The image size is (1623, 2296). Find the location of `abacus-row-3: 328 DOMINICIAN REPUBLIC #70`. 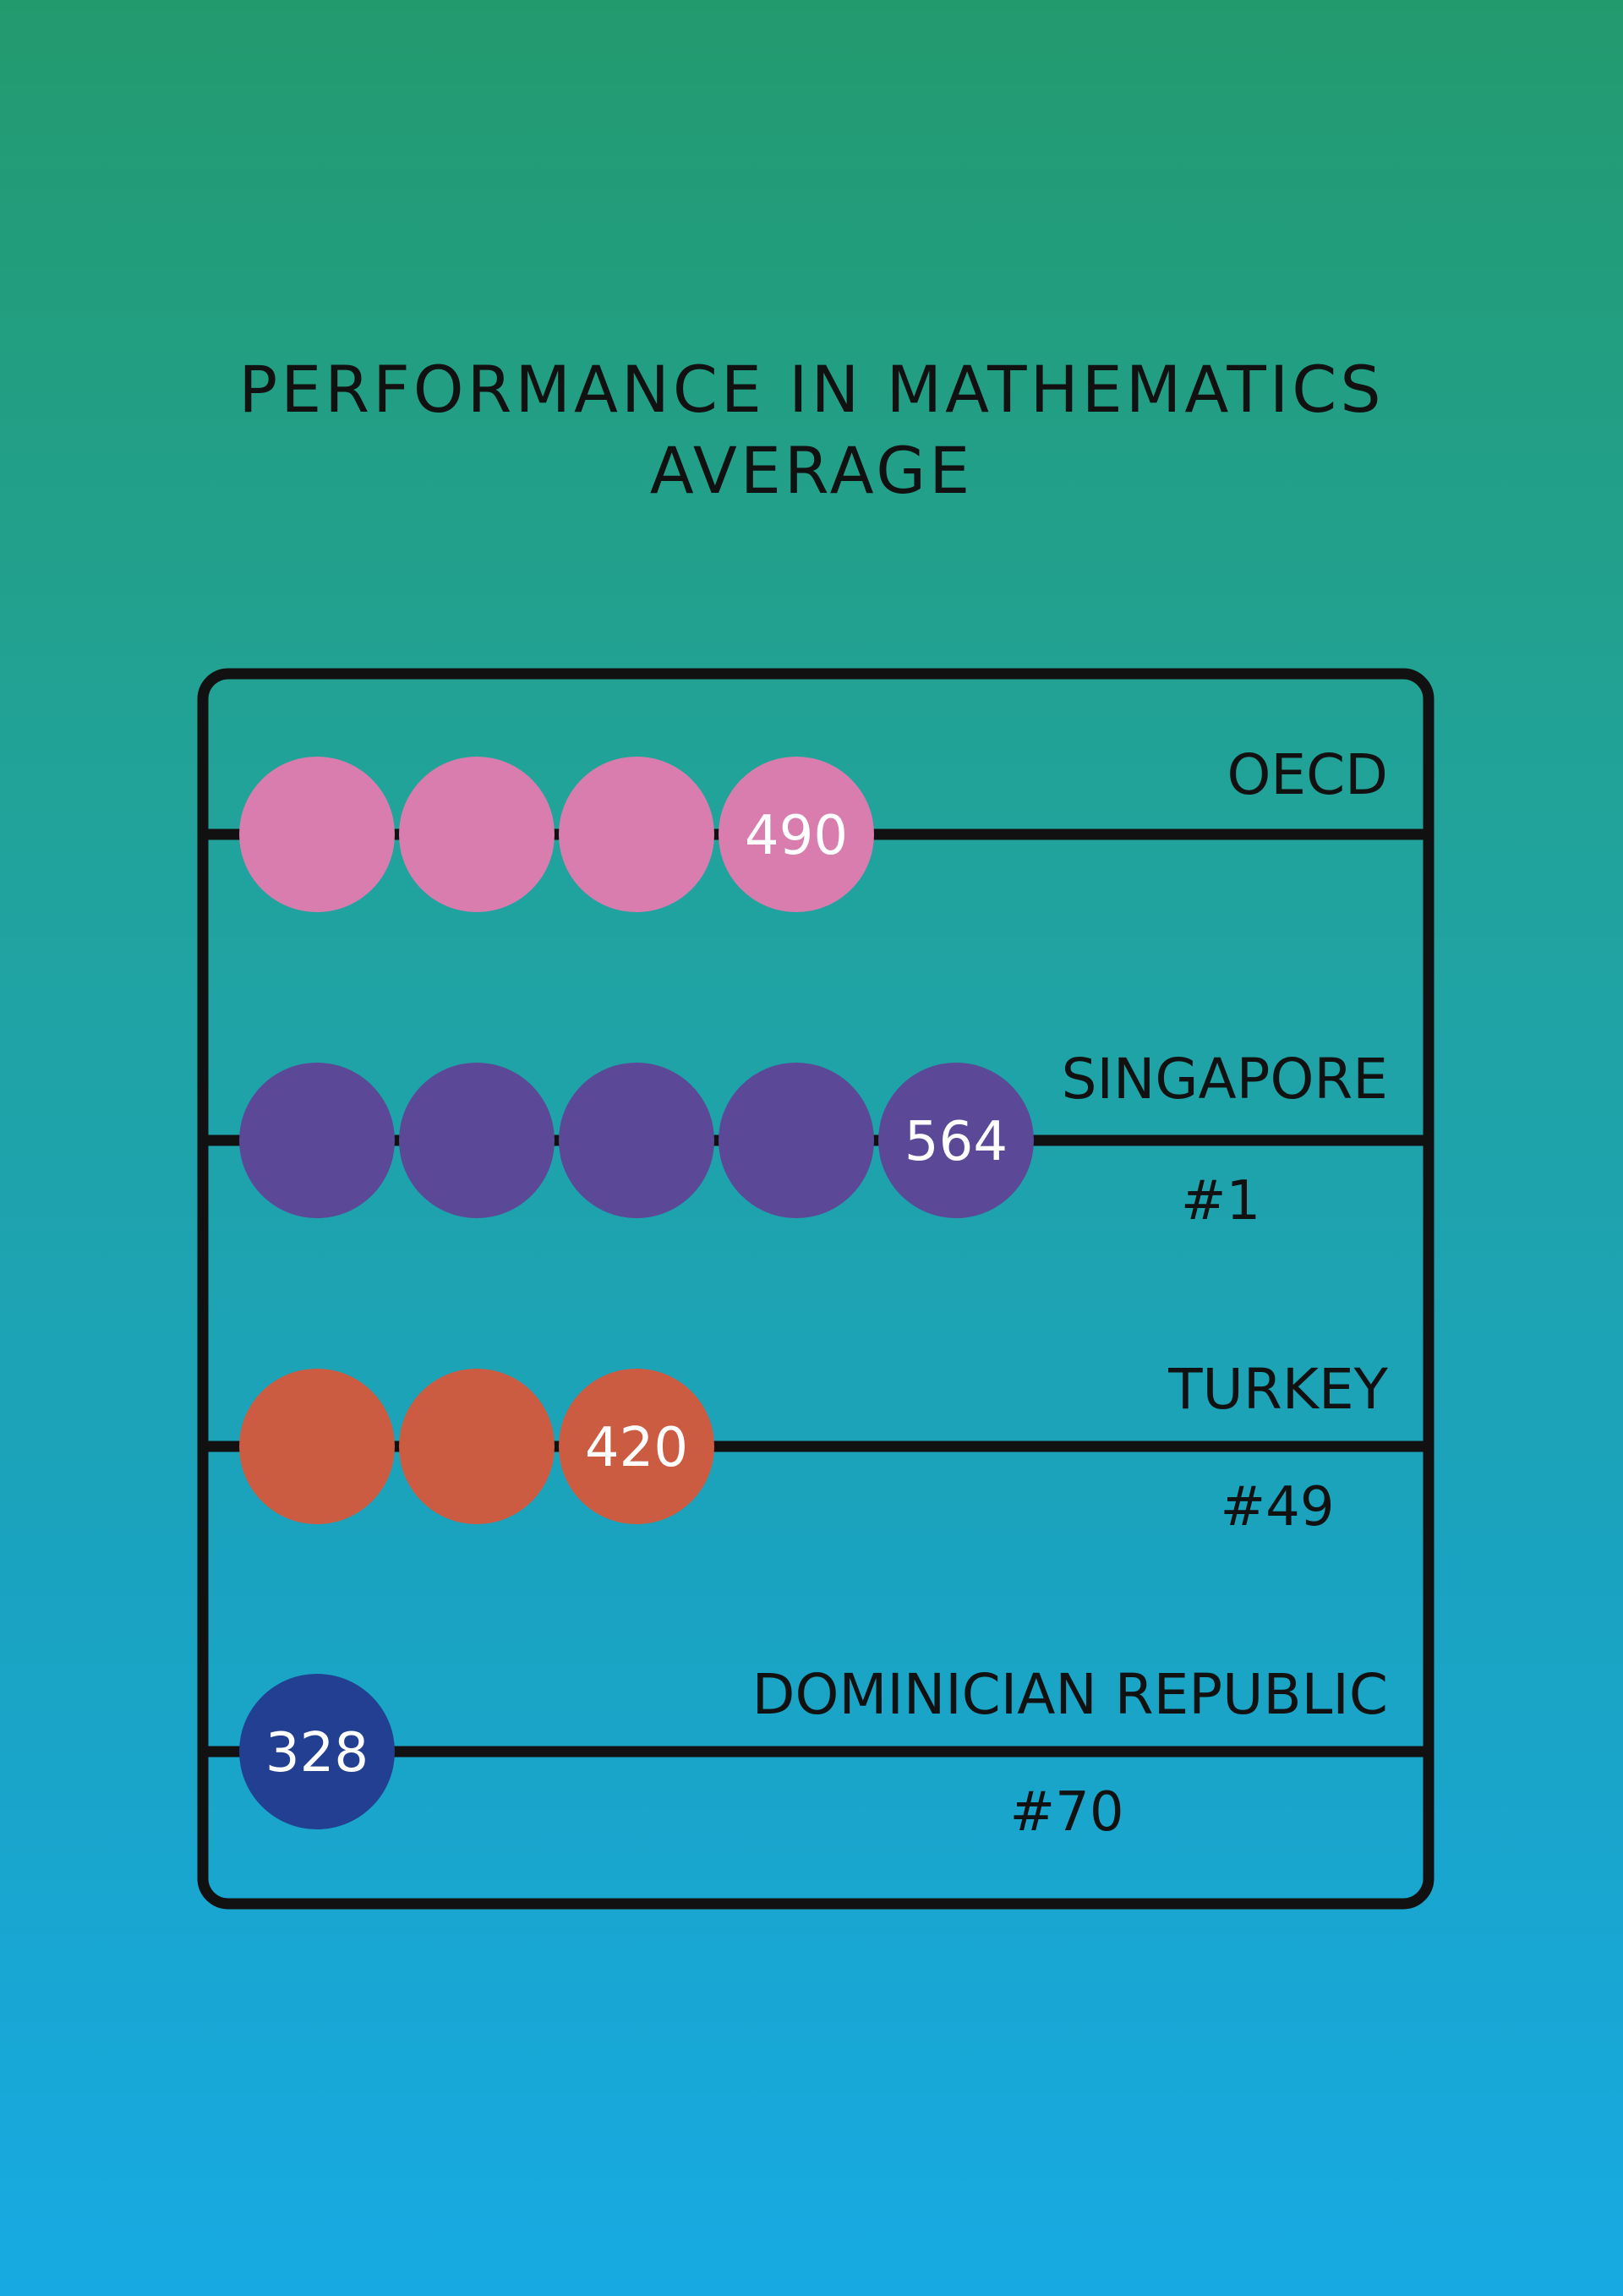

abacus-row-3: 328 DOMINICIAN REPUBLIC #70 is located at coordinates (816, 1753).